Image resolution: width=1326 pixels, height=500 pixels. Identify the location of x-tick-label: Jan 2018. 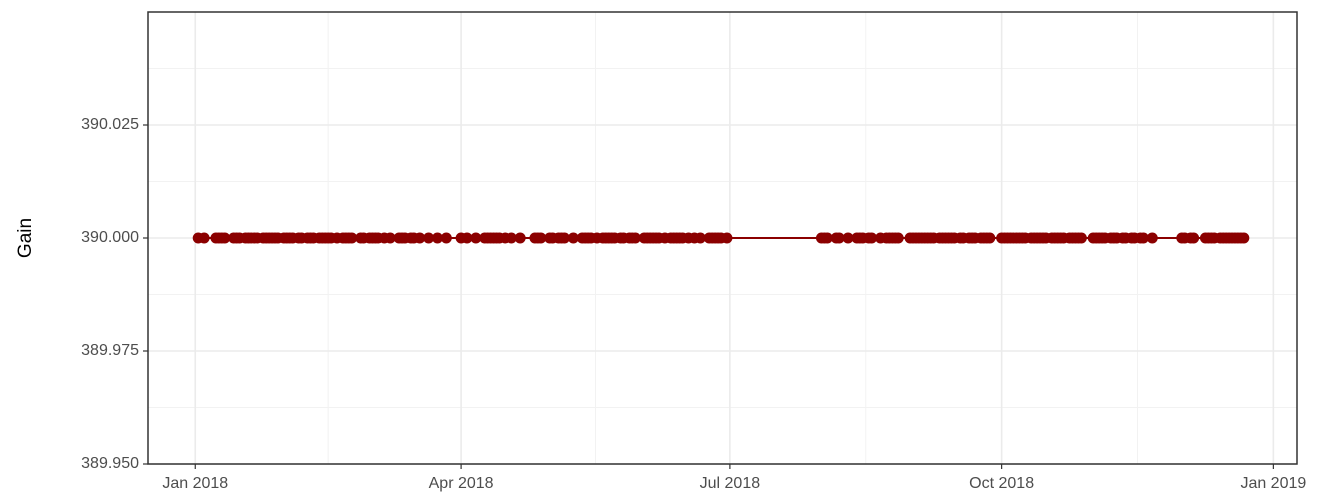
(195, 483).